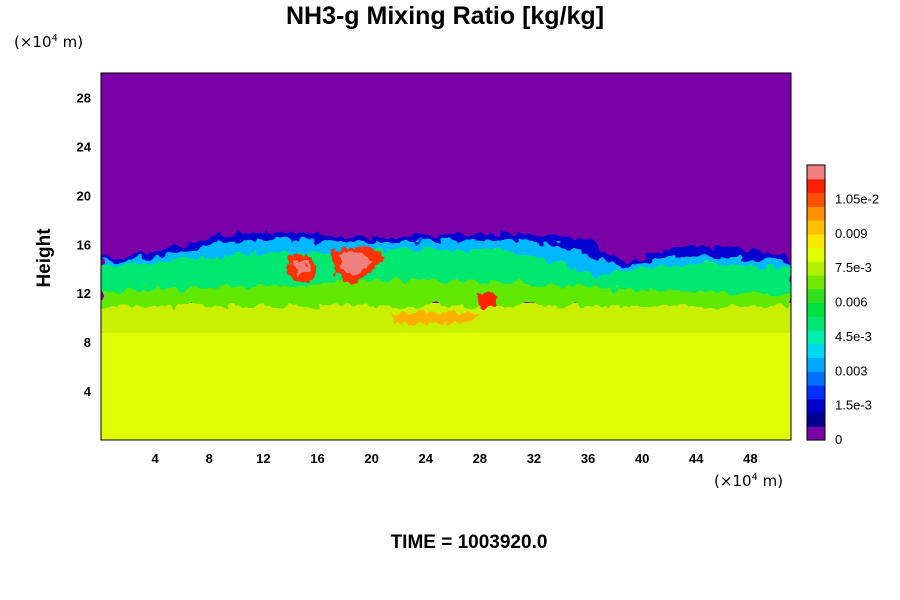  What do you see at coordinates (750, 458) in the screenshot?
I see `x-tick-label: 48` at bounding box center [750, 458].